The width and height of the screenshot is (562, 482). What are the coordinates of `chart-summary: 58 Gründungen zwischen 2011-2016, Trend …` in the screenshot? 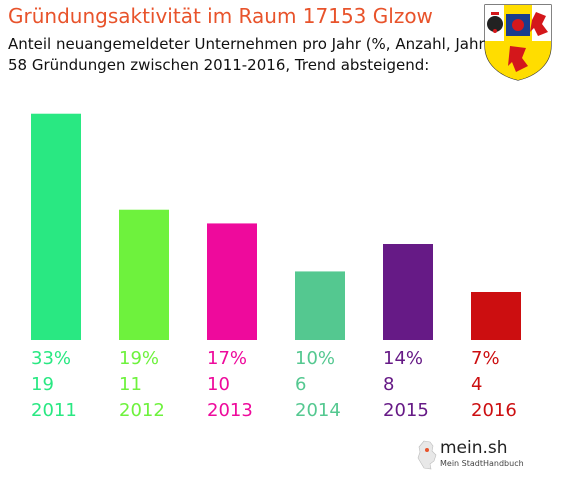 It's located at (219, 65).